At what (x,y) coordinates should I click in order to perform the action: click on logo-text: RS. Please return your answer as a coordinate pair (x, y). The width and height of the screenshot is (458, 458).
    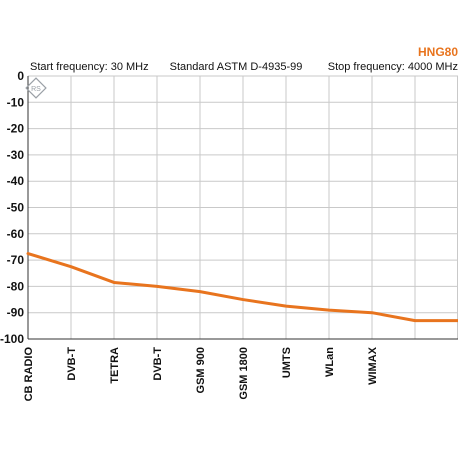
    Looking at the image, I should click on (36, 89).